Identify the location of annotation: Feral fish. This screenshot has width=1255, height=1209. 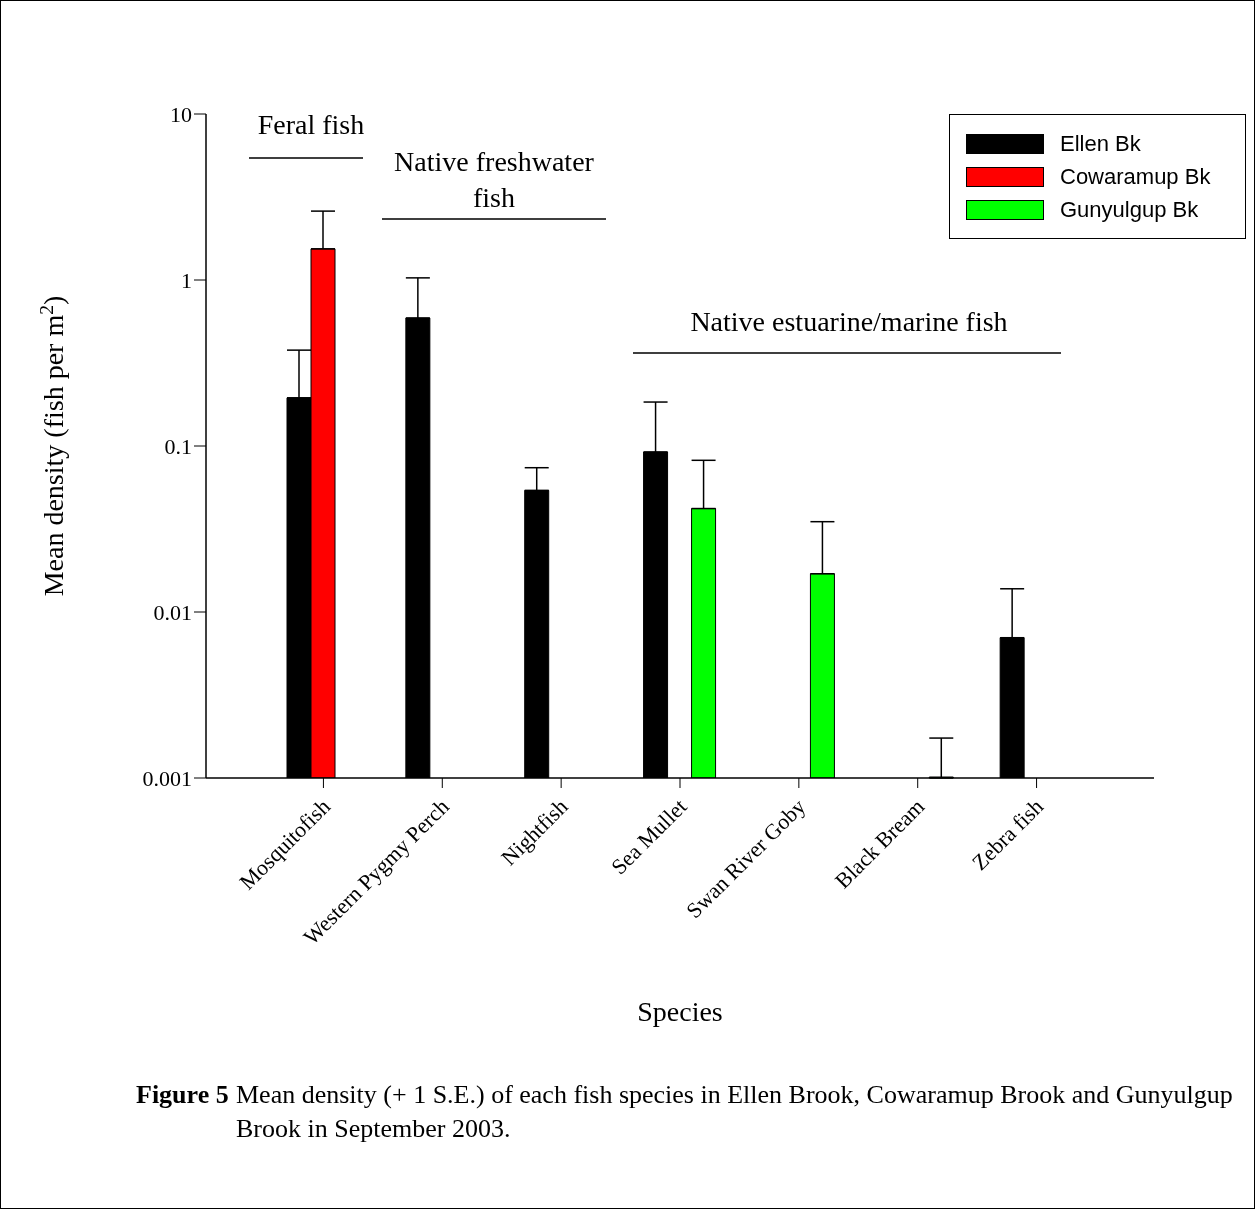
(311, 124).